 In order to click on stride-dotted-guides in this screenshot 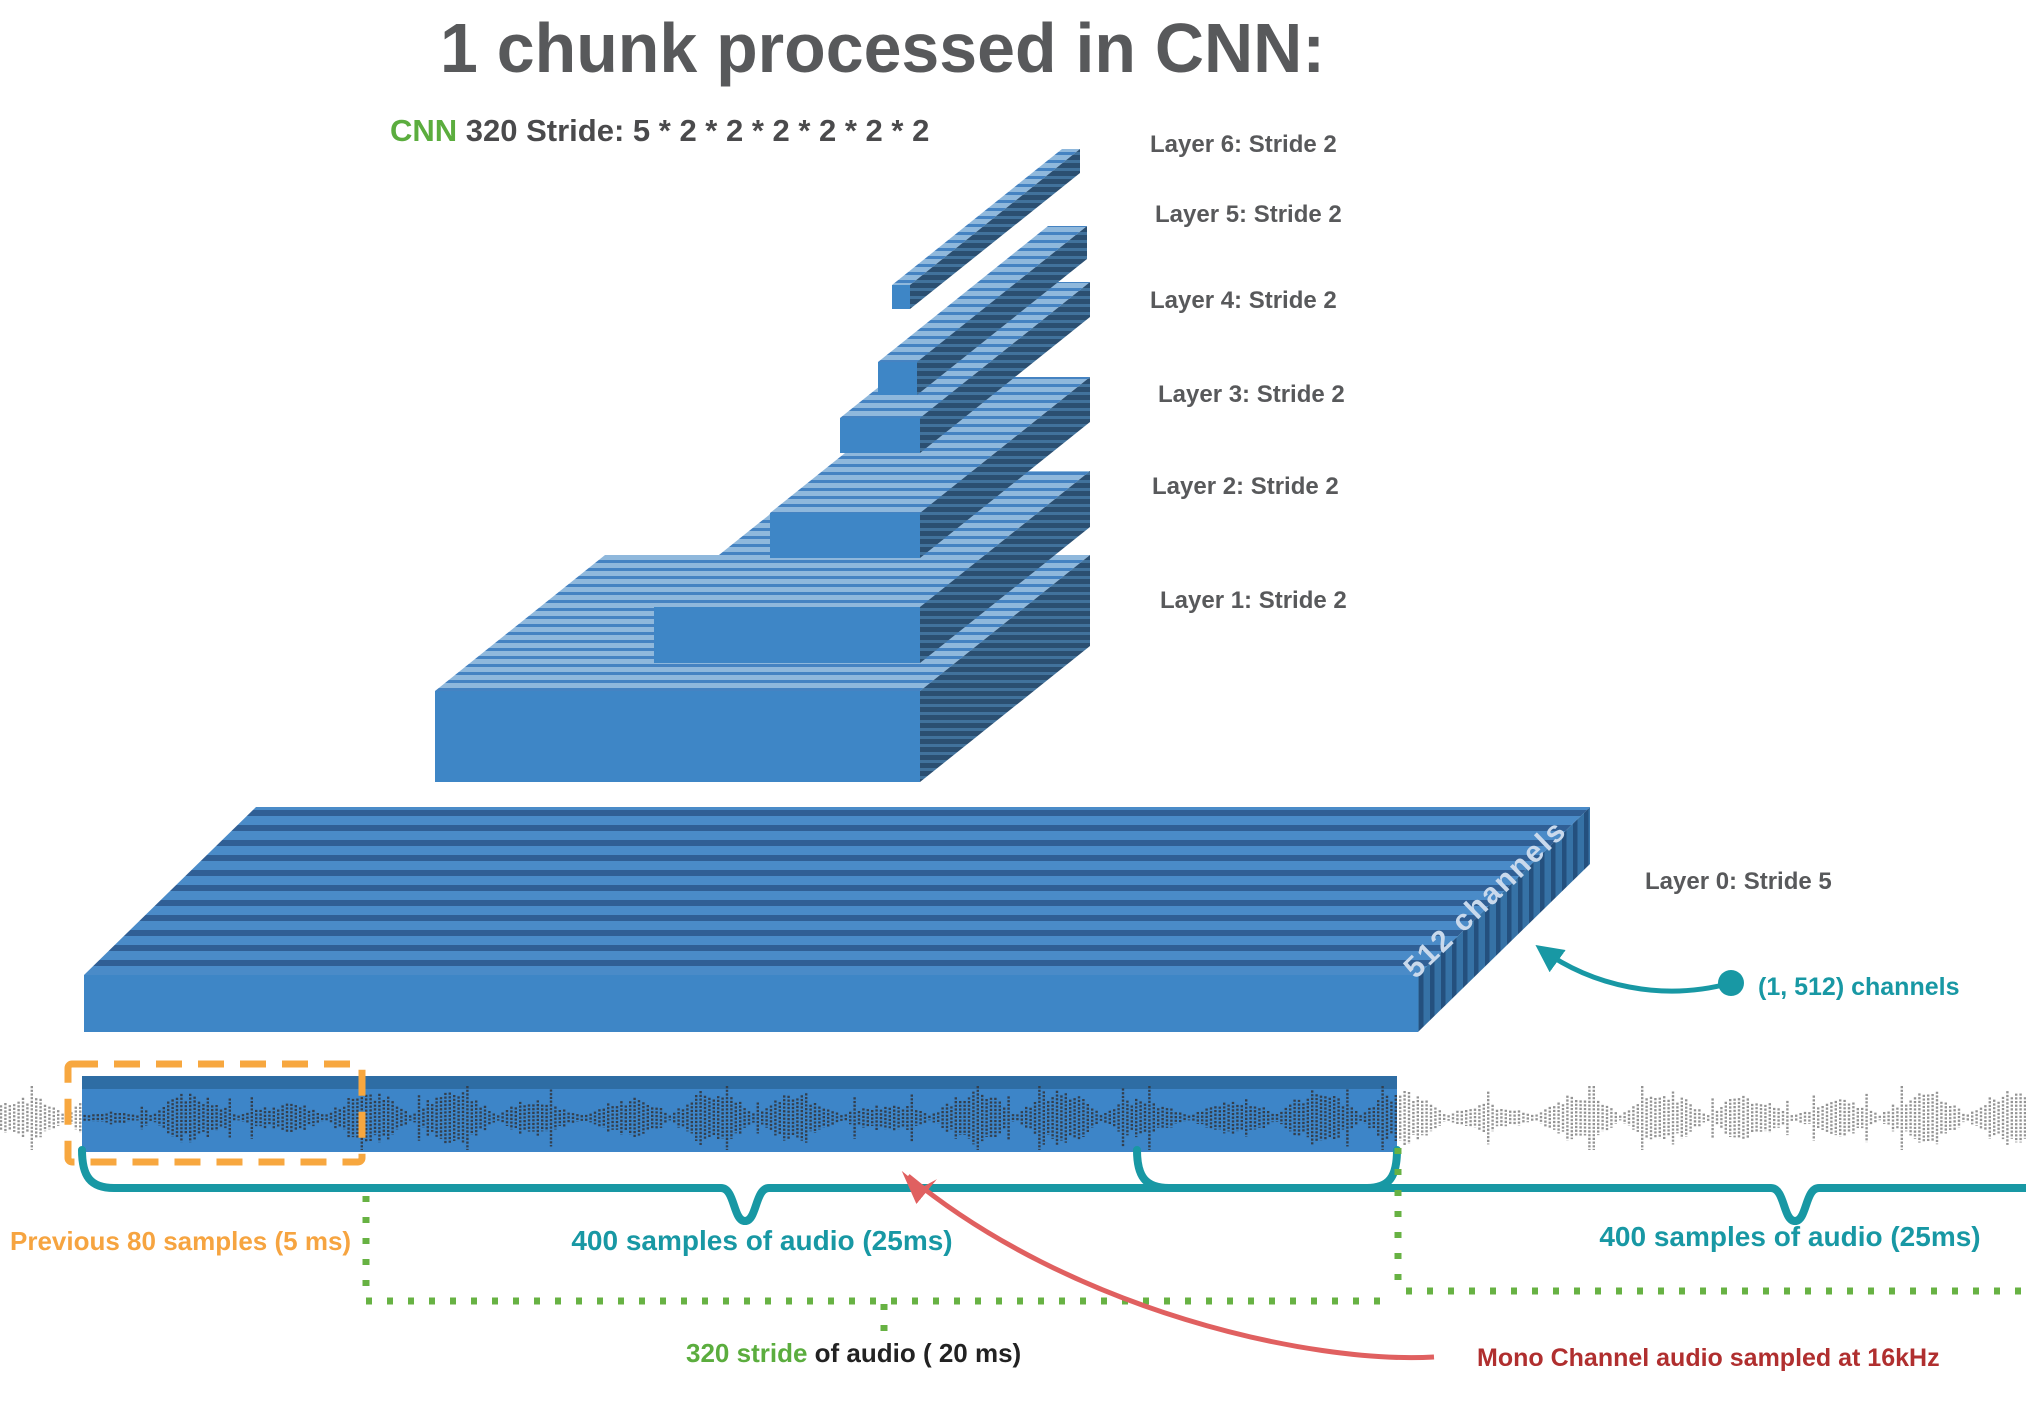, I will do `click(1194, 1245)`.